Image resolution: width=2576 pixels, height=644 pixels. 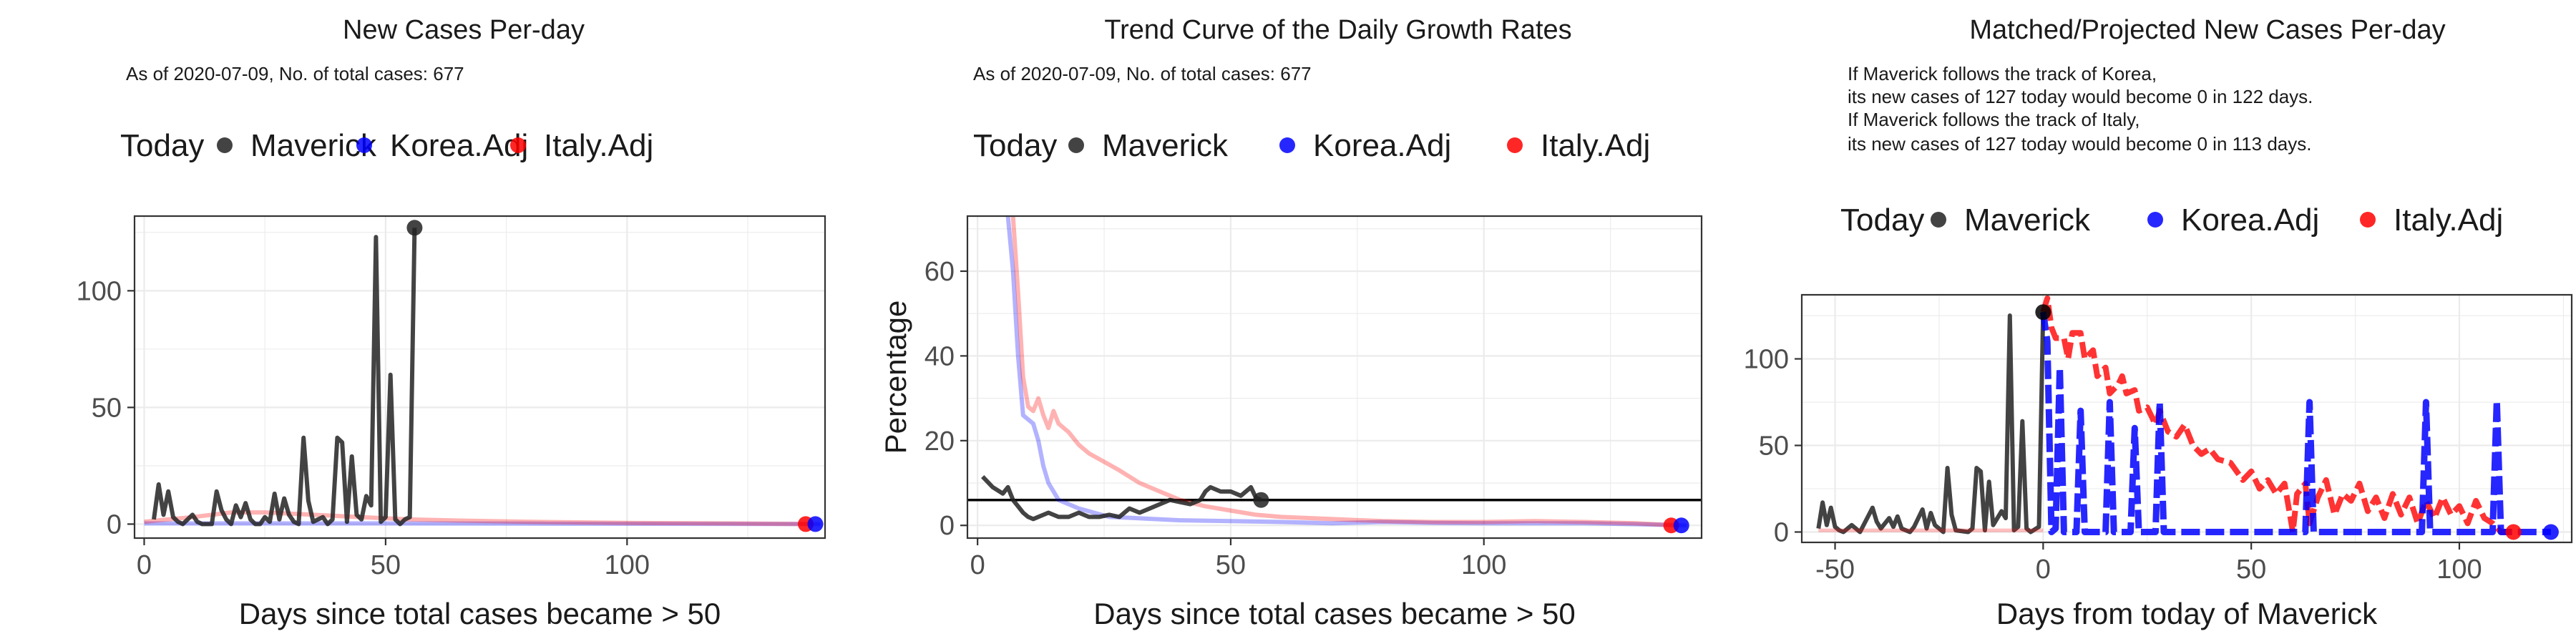 I want to click on chart-subtitle-line: If Maverick follows the track of Italy,, so click(x=1994, y=119).